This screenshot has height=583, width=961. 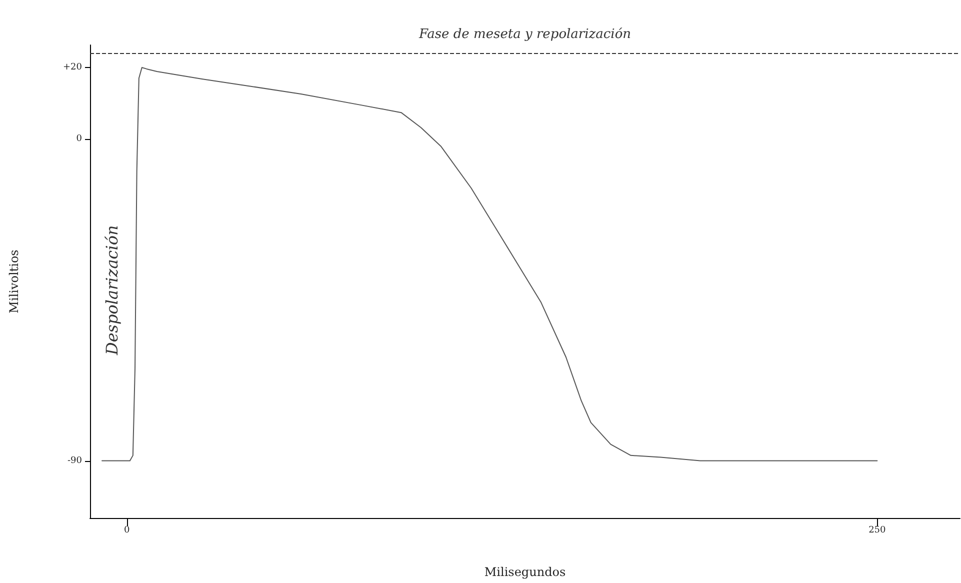 I want to click on ref-line-label: Fase de meseta y repolarización, so click(x=525, y=34).